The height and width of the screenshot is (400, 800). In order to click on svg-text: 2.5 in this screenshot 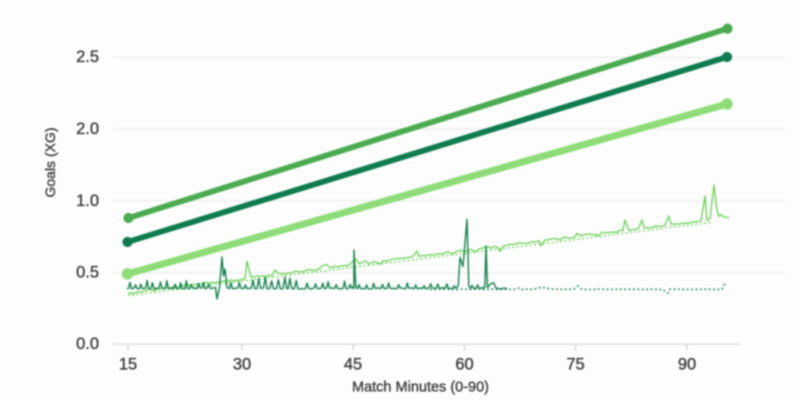, I will do `click(87, 57)`.